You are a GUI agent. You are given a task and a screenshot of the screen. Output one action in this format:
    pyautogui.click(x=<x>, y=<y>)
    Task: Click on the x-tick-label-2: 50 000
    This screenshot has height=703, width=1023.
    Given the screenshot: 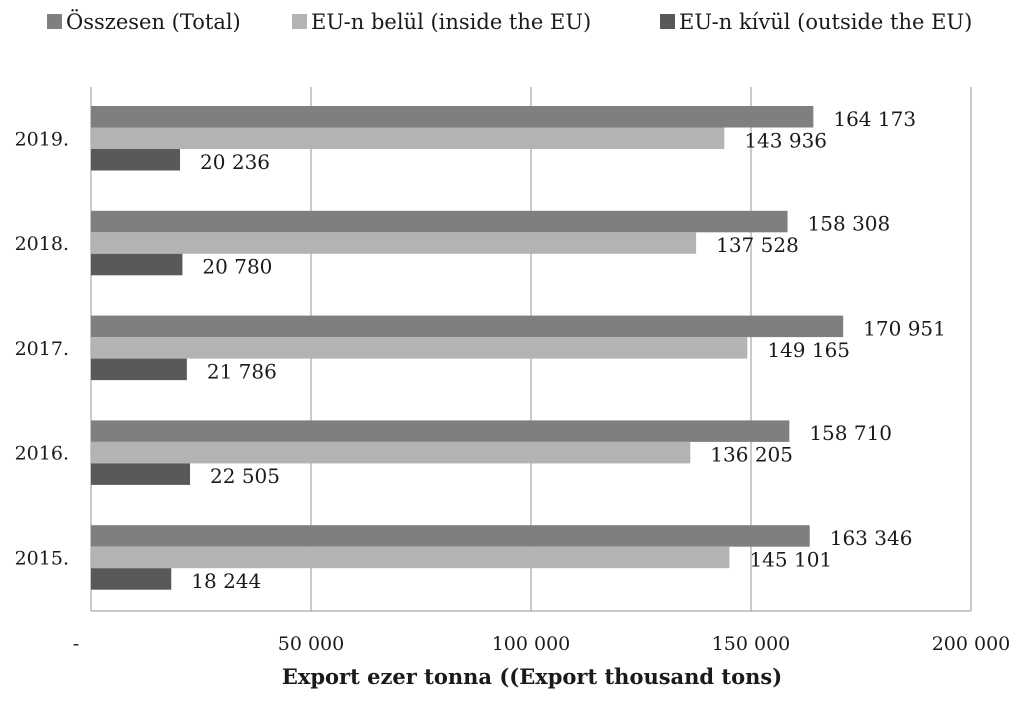 What is the action you would take?
    pyautogui.click(x=311, y=644)
    